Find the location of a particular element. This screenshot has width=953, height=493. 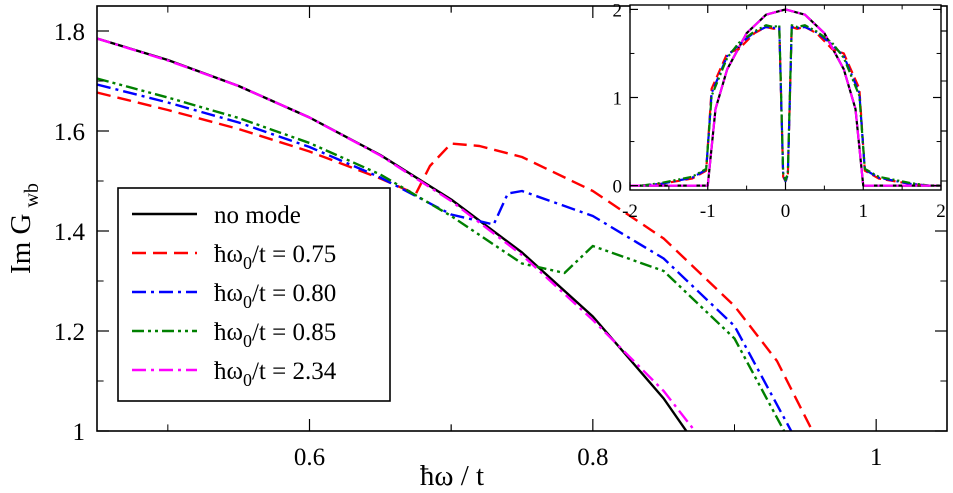

inset-x-tick-label: 2 is located at coordinates (941, 211).